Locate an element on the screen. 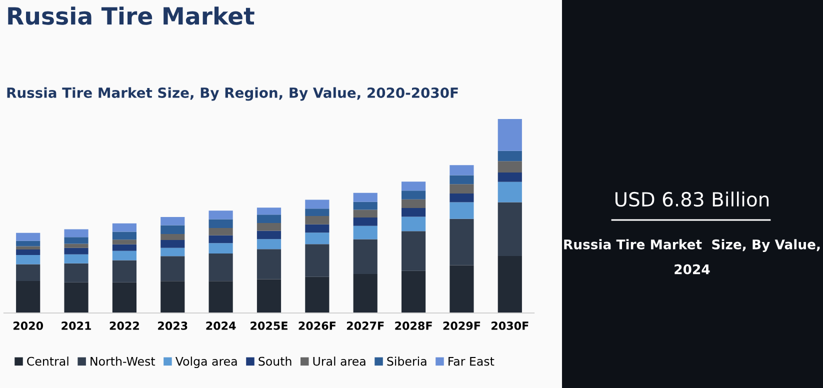 The height and width of the screenshot is (388, 823). x-tick-label: 2022 is located at coordinates (124, 326).